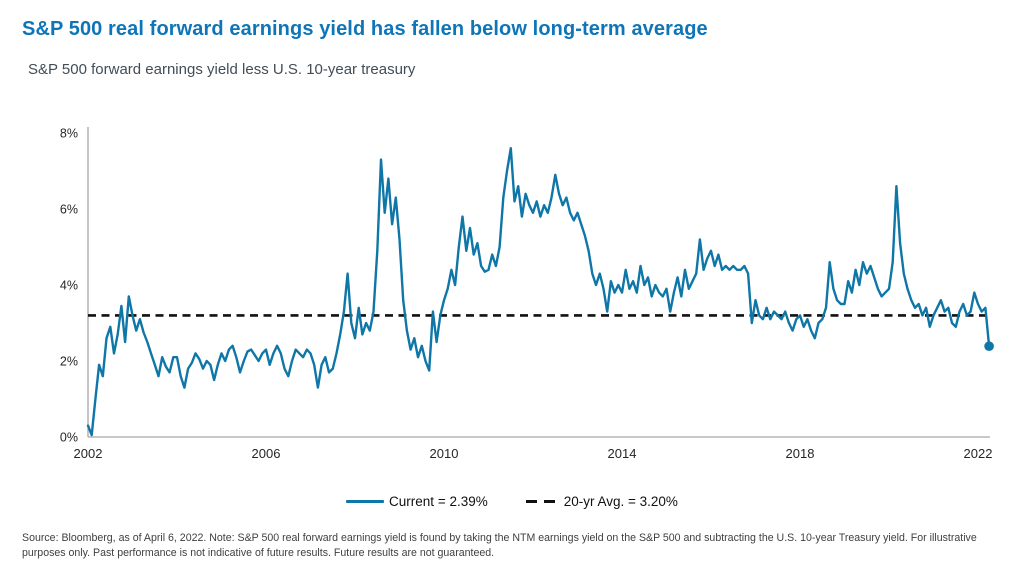 The height and width of the screenshot is (576, 1024). What do you see at coordinates (438, 501) in the screenshot?
I see `legend-current-label: Current = 2.39%` at bounding box center [438, 501].